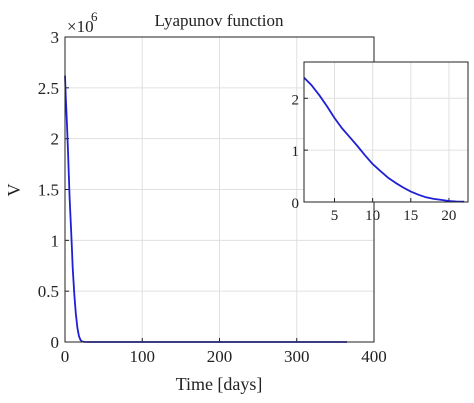 This screenshot has height=403, width=474. Describe the element at coordinates (394, 216) in the screenshot. I see `inset-x-tick-labels: 5 10 15 20` at that location.